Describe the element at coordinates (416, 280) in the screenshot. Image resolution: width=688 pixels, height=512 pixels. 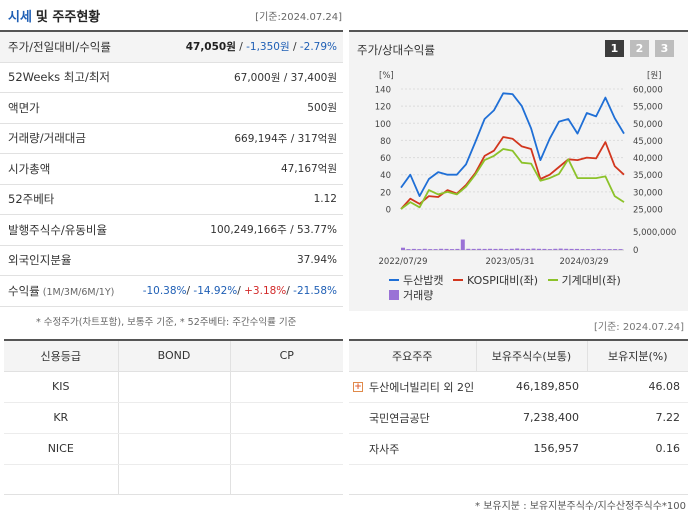
I see `legend-item: 두산밥캣` at that location.